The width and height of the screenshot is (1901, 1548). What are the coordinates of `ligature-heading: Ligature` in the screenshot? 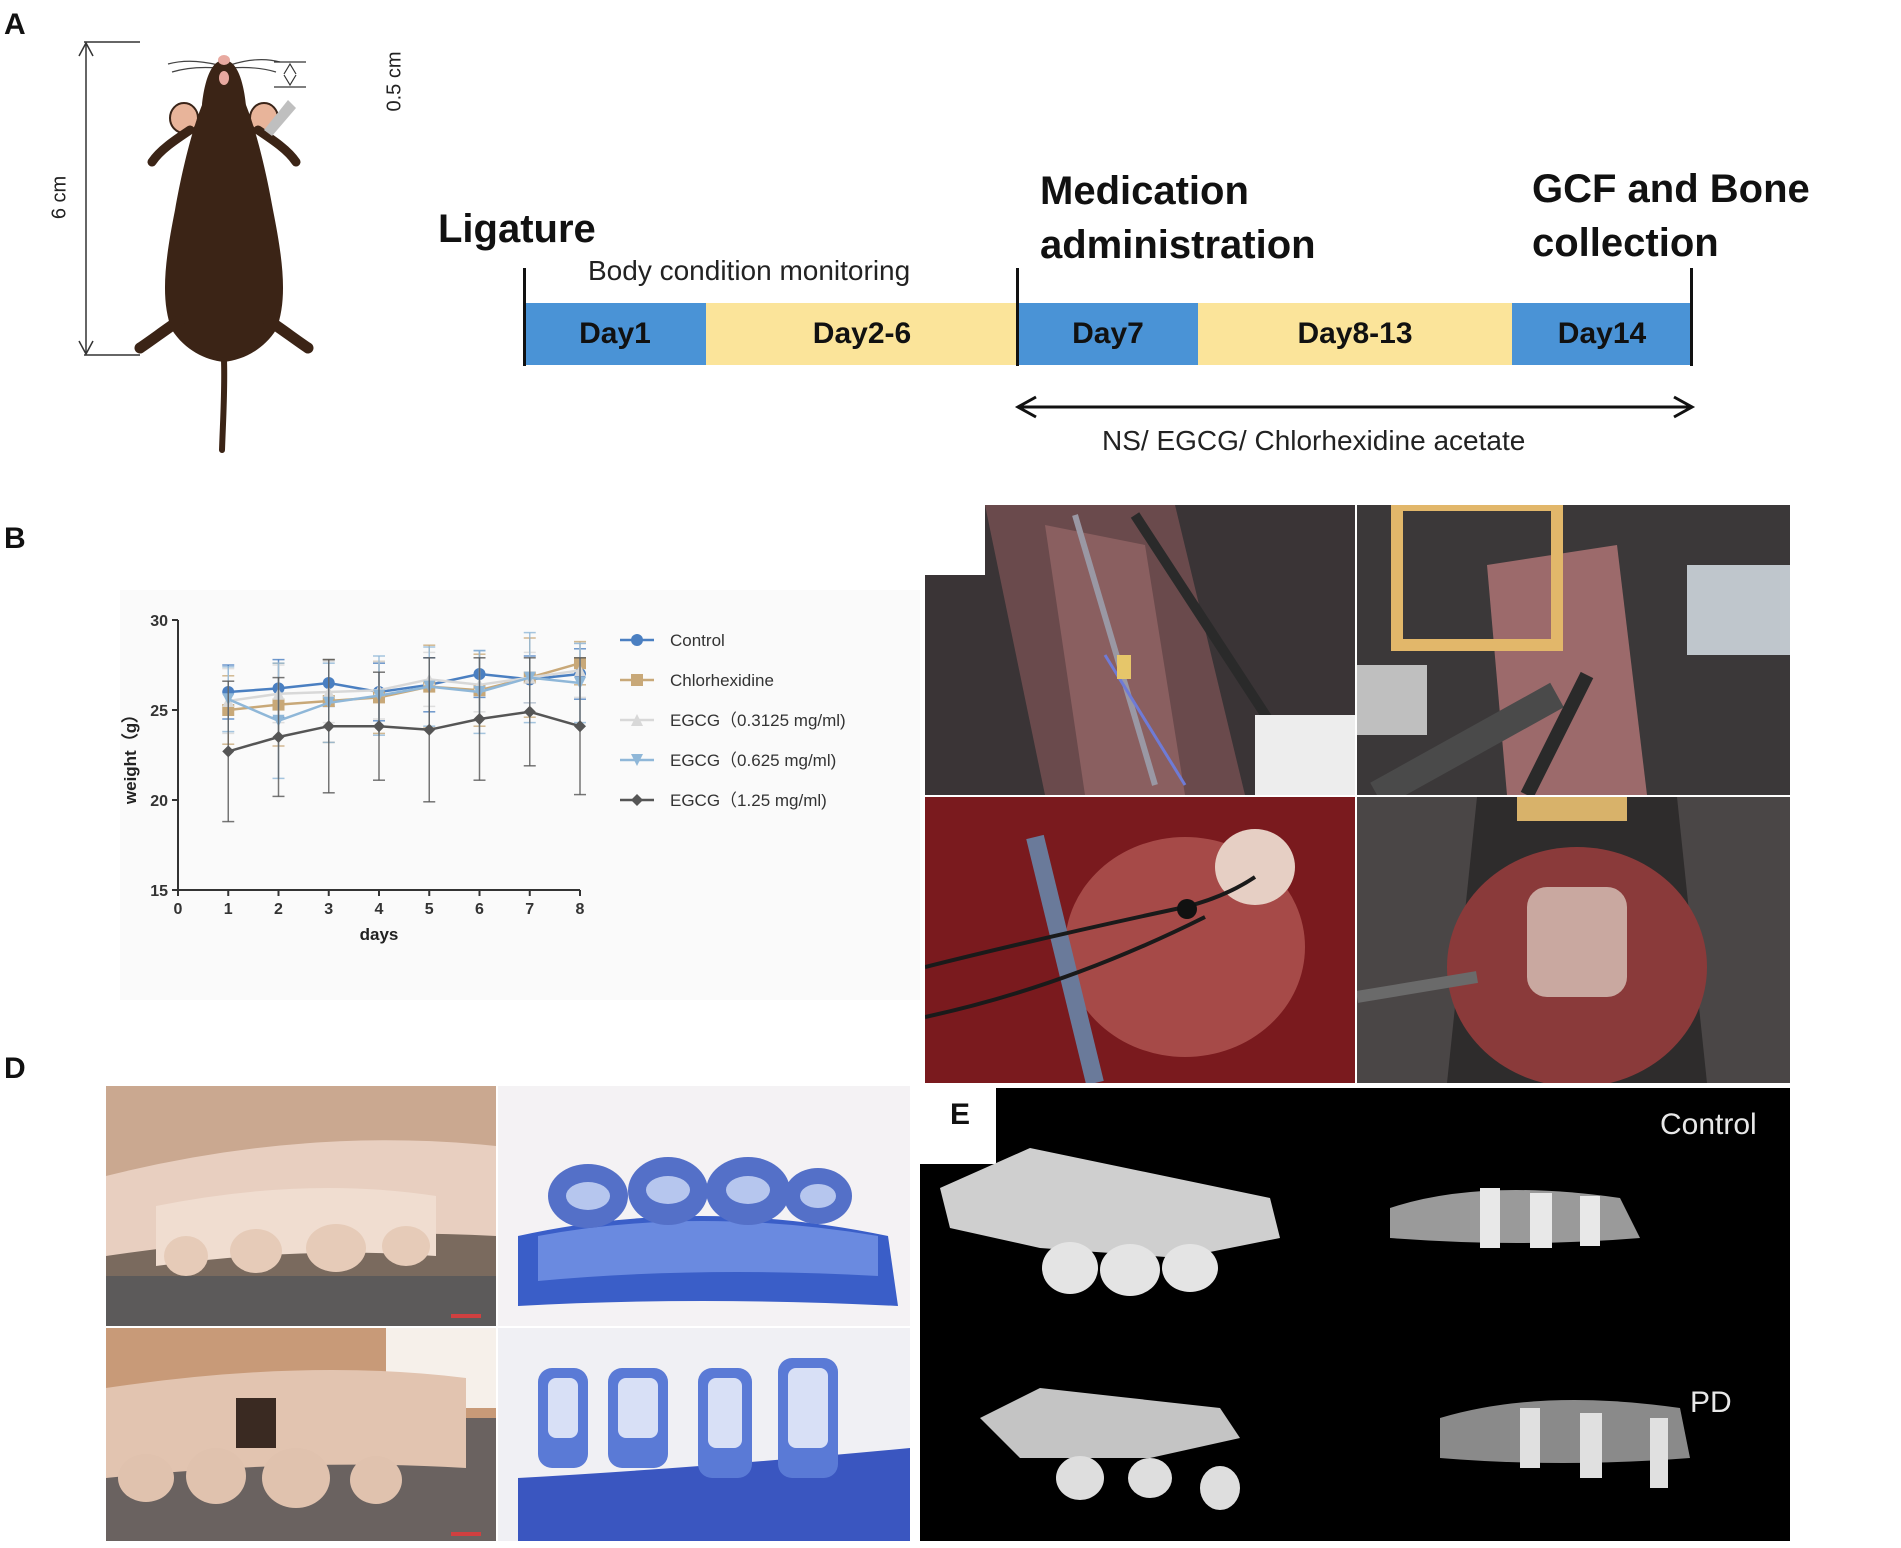 It's located at (517, 229).